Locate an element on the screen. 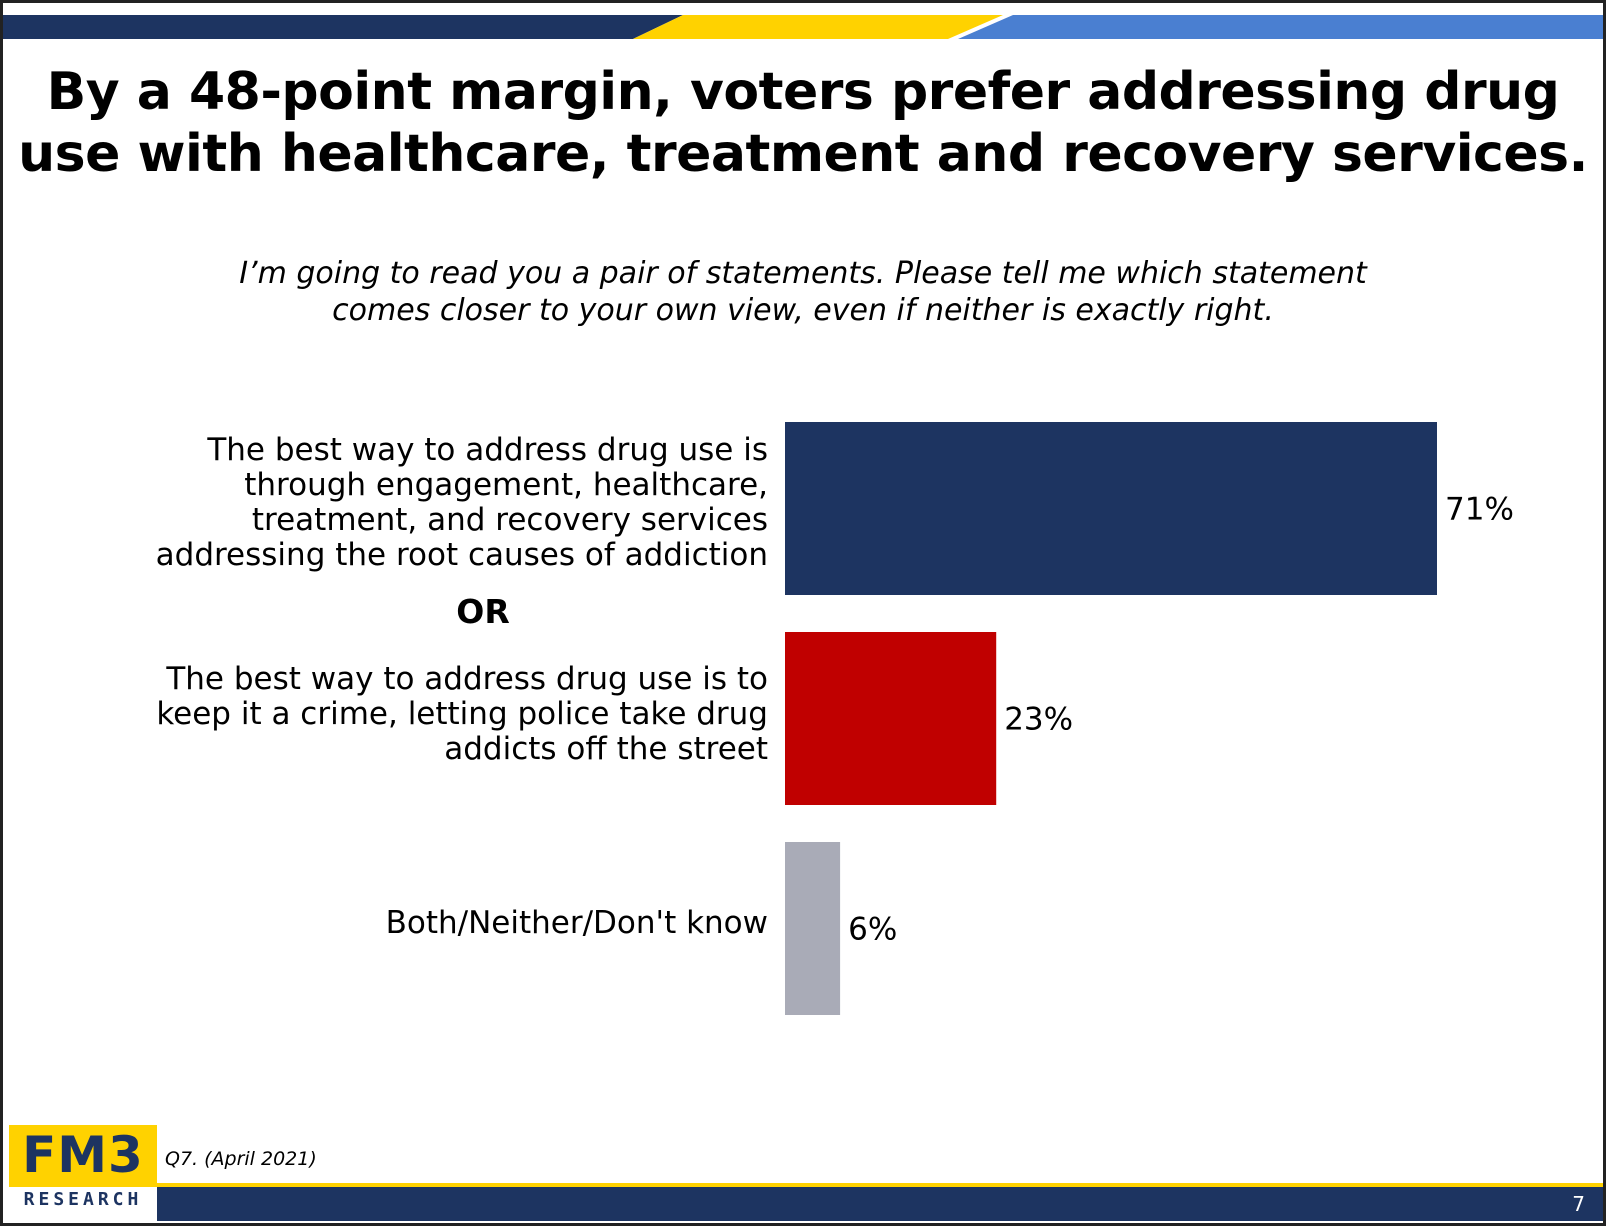  category-label-line: The best way to address drug use is is located at coordinates (487, 450).